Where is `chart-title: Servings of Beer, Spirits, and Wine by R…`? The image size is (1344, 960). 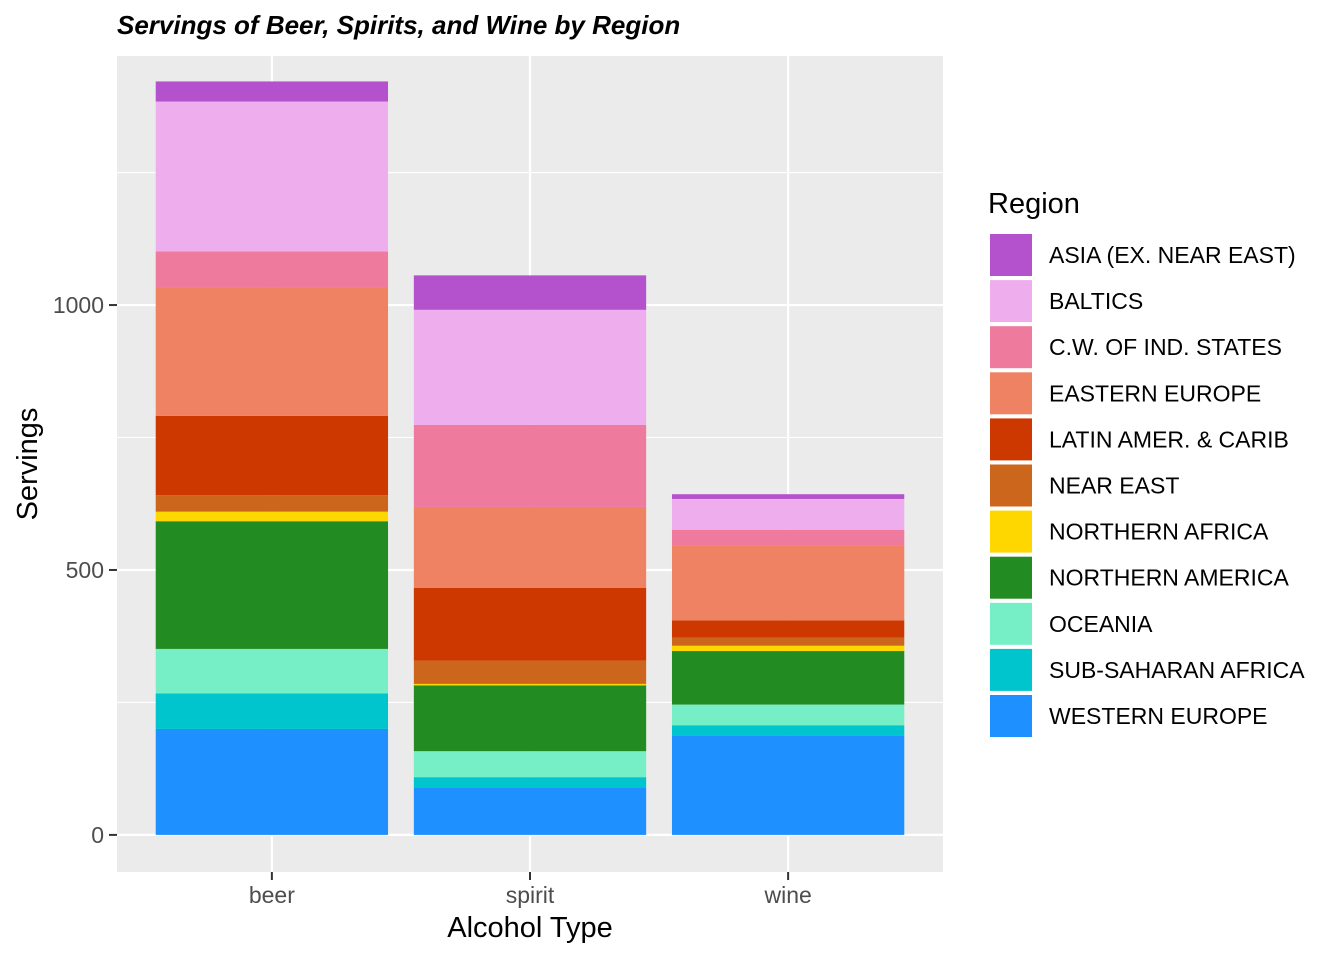
chart-title: Servings of Beer, Spirits, and Wine by R… is located at coordinates (398, 25).